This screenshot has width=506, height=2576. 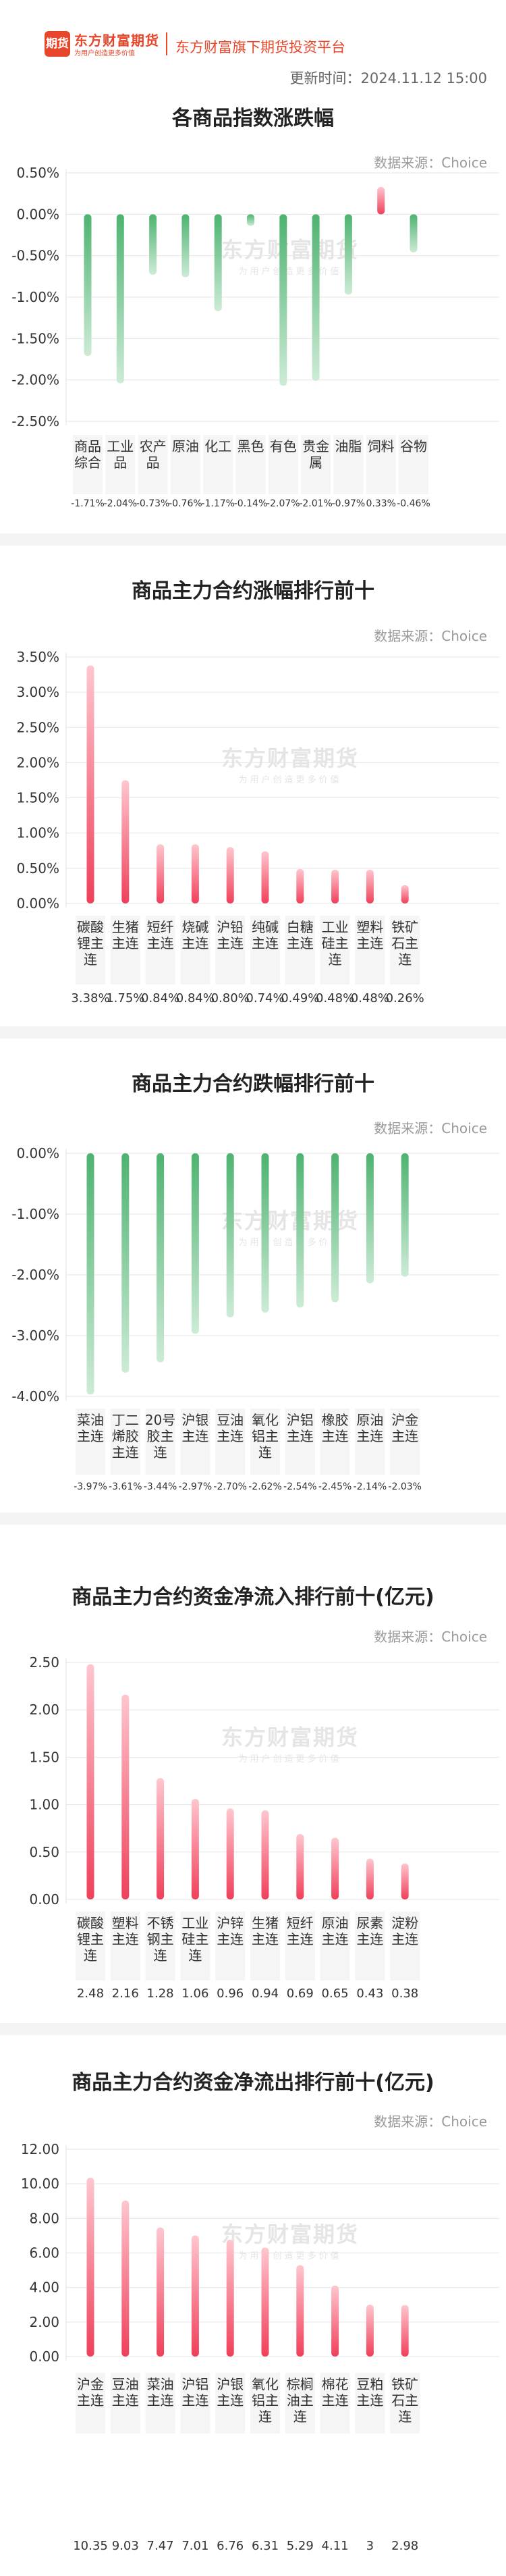 I want to click on y-tick-label: 0.00, so click(x=44, y=1899).